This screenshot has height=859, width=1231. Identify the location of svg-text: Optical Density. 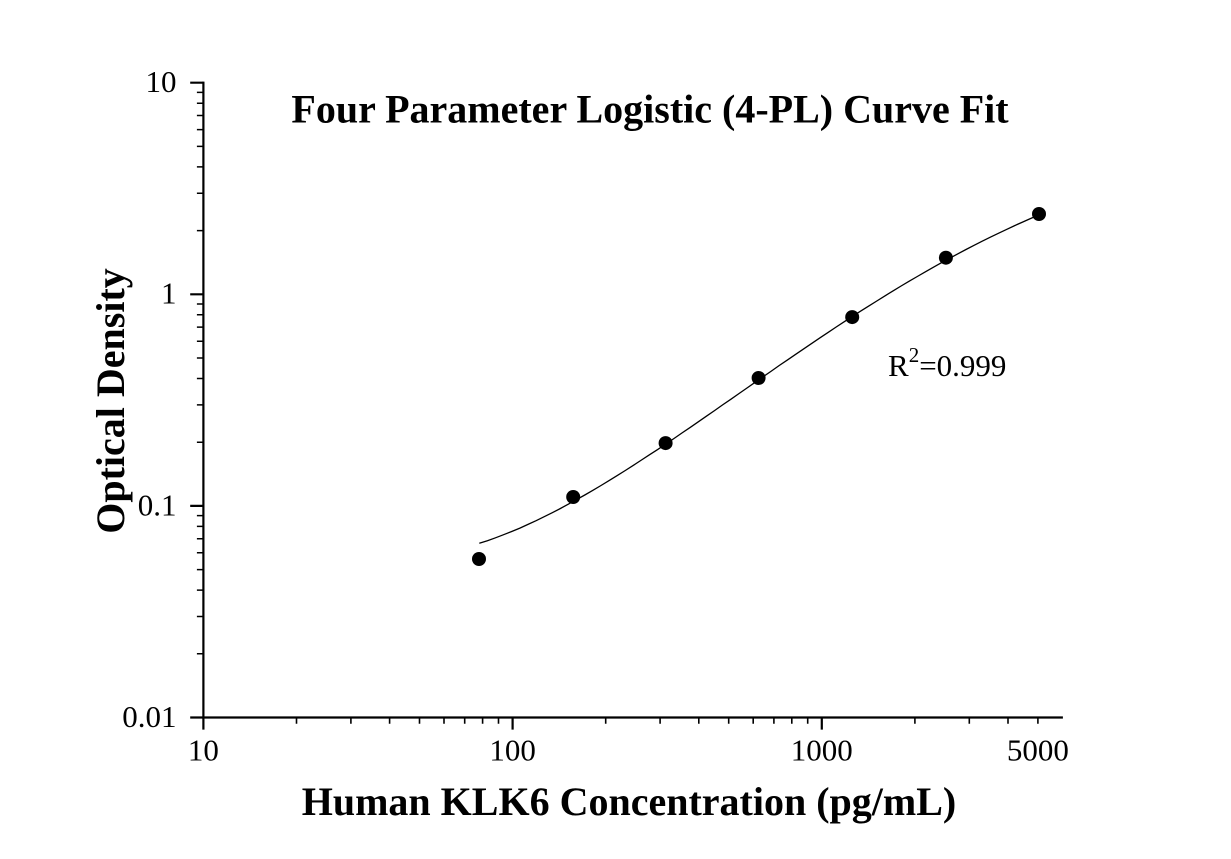
(110, 401).